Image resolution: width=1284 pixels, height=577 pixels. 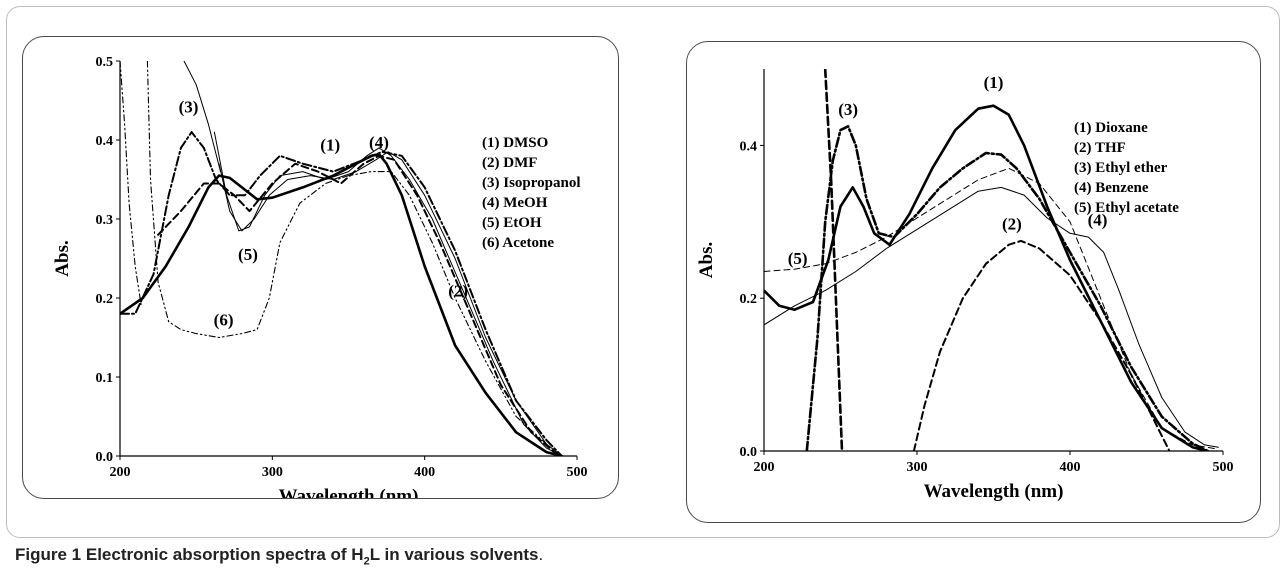 What do you see at coordinates (531, 183) in the screenshot?
I see `legend-entry: (3) Isopropanol` at bounding box center [531, 183].